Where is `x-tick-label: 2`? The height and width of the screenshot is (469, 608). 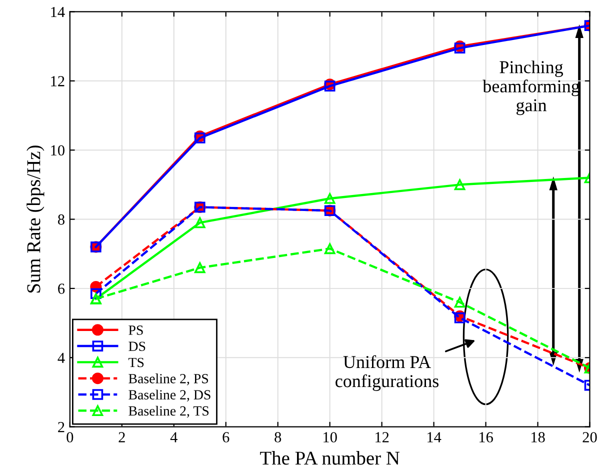 x-tick-label: 2 is located at coordinates (121, 437).